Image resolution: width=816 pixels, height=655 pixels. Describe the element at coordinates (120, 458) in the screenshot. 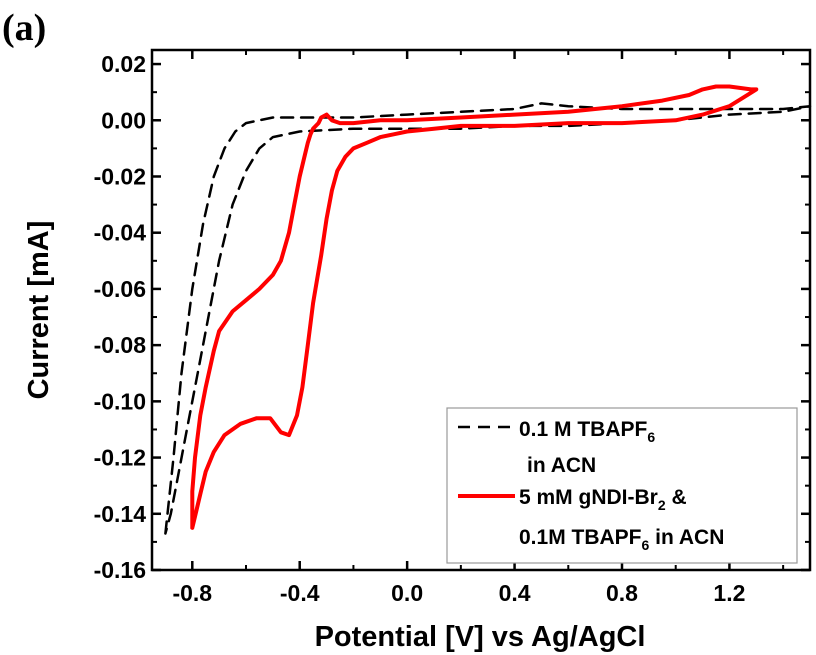

I see `y-tick-label: -0.12` at that location.